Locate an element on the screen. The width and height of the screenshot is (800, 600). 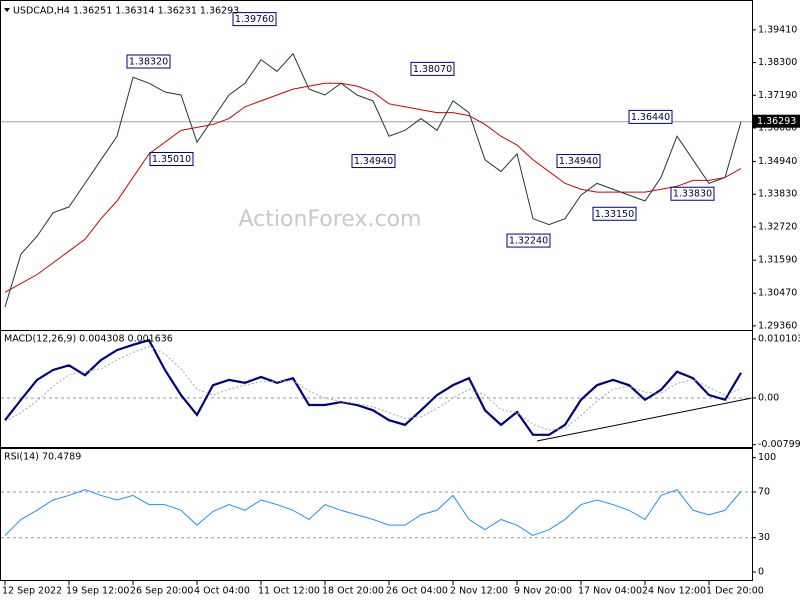
y-tick-label: 1.29360 is located at coordinates (777, 325).